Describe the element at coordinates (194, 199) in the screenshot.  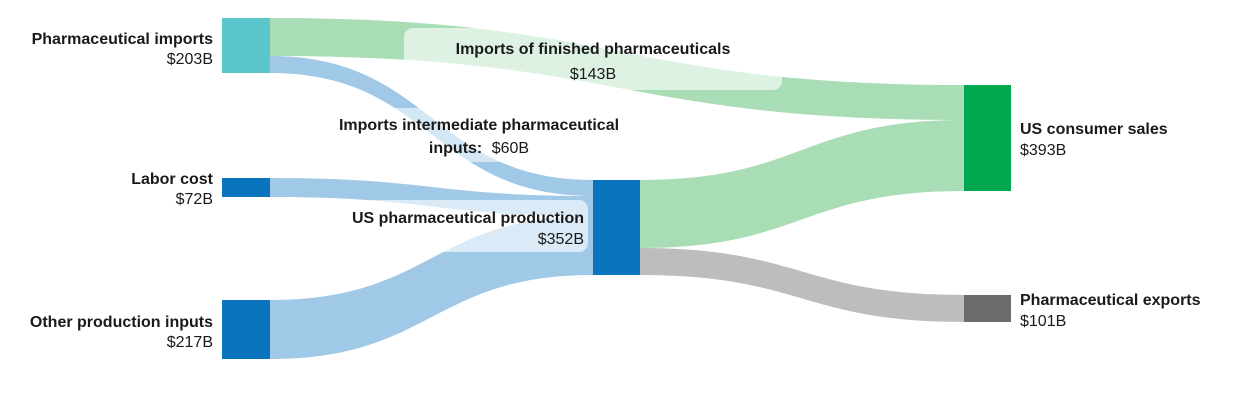
I see `labor-cost-value: $72B` at that location.